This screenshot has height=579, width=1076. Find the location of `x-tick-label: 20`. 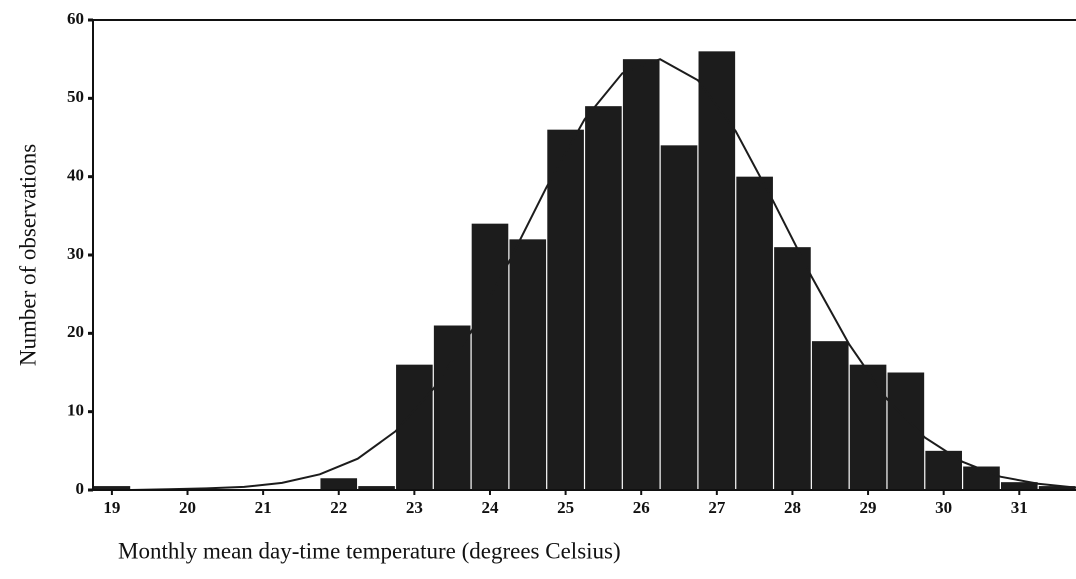

x-tick-label: 20 is located at coordinates (187, 507).